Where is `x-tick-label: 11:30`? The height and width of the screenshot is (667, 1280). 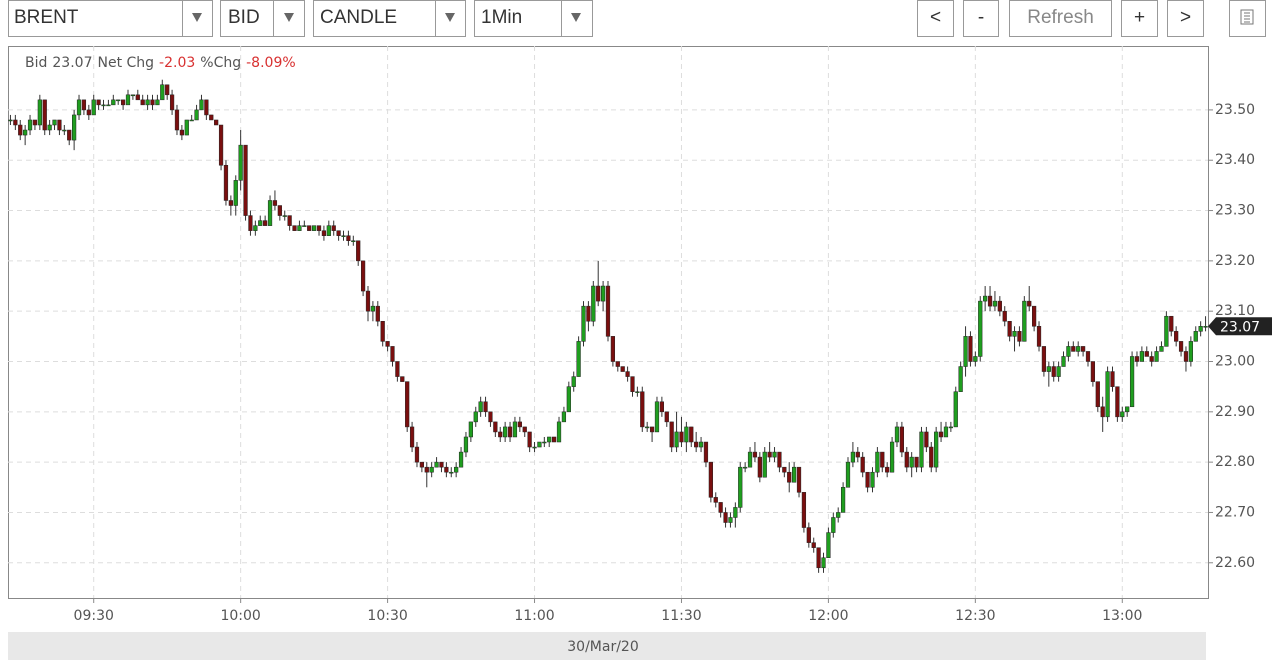 x-tick-label: 11:30 is located at coordinates (681, 616).